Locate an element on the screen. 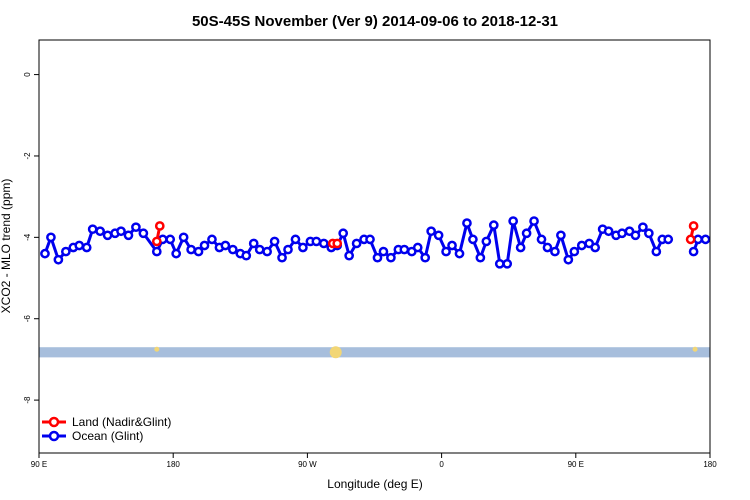  legend-item-land: Land (Nadir&Glint) is located at coordinates (106, 422).